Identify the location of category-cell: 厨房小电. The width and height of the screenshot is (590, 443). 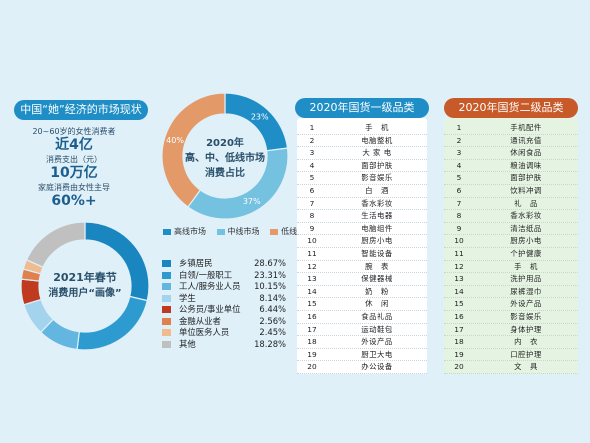
(526, 241).